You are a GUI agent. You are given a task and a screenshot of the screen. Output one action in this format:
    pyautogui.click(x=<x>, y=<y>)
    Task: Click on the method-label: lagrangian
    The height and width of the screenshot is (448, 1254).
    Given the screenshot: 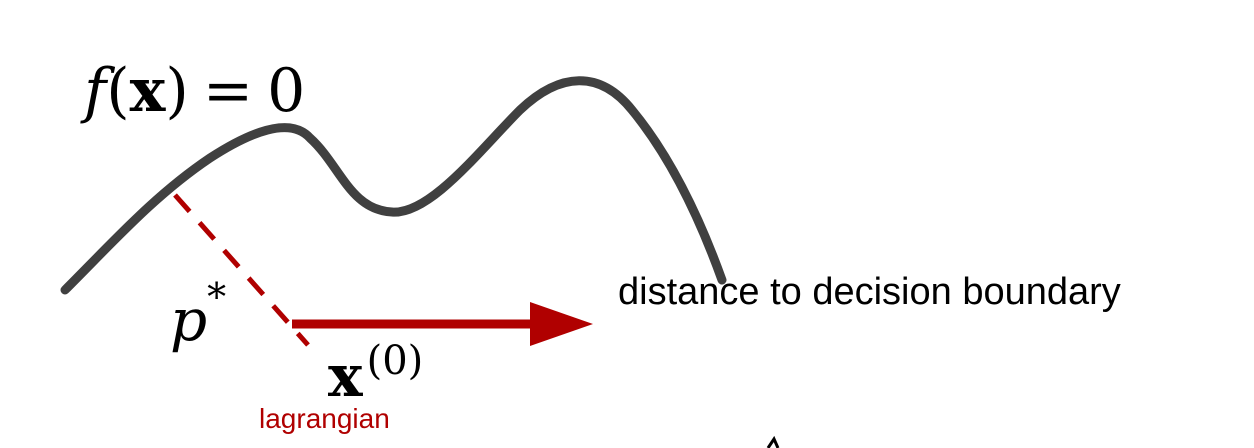 What is the action you would take?
    pyautogui.click(x=324, y=418)
    